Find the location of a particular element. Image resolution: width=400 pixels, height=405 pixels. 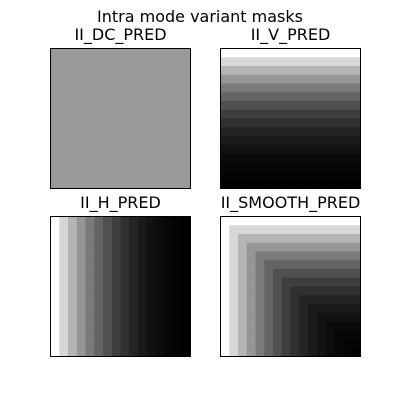

heatmap-cell-smooth-pred-r1-c2 is located at coordinates (243, 230).